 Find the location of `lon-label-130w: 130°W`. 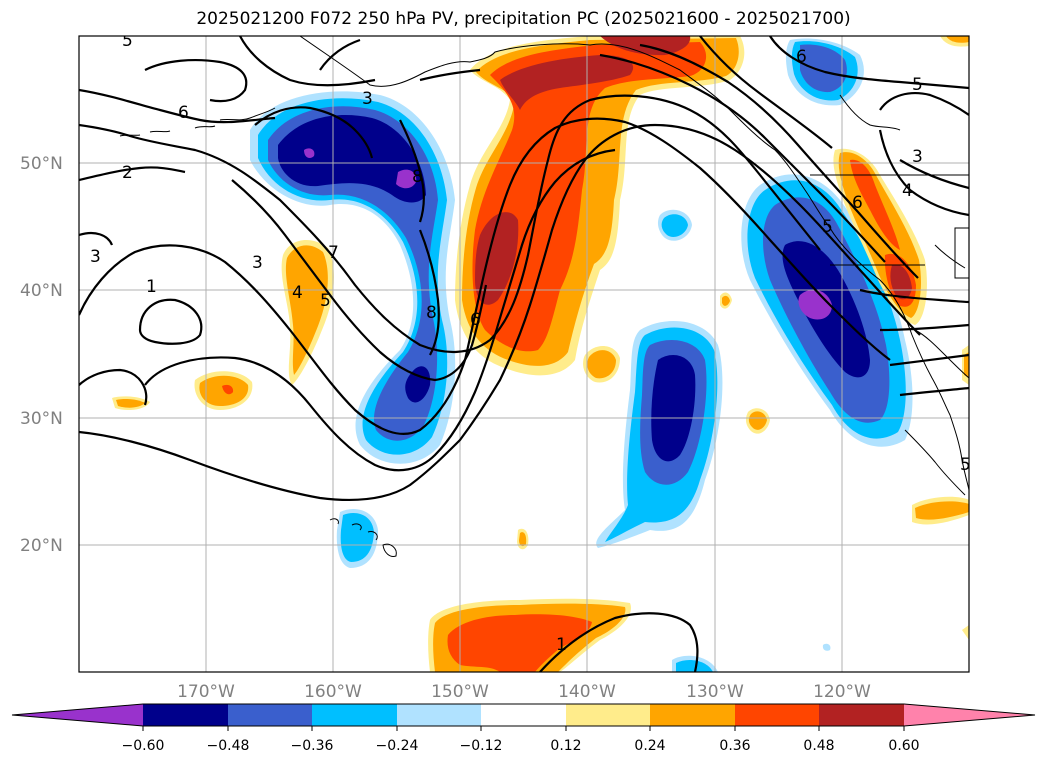

lon-label-130w: 130°W is located at coordinates (715, 692).